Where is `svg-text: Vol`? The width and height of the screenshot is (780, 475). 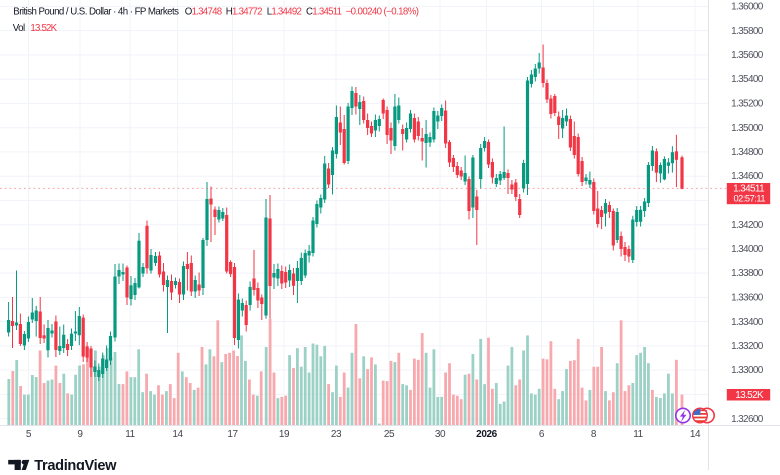
svg-text: Vol is located at coordinates (19, 28).